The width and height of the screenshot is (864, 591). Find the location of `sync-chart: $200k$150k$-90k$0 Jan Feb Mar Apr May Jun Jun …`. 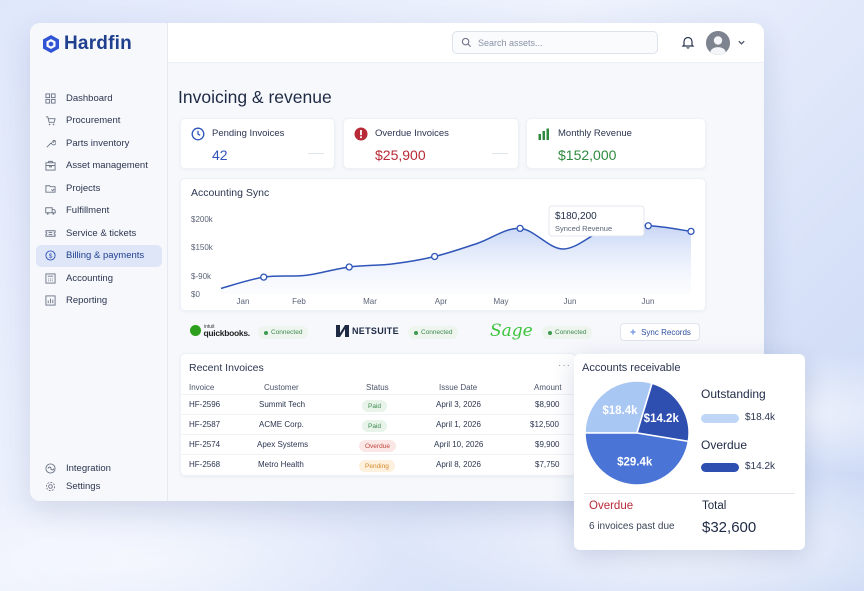

sync-chart: $200k$150k$-90k$0 Jan Feb Mar Apr May Jun Jun … is located at coordinates (443, 255).